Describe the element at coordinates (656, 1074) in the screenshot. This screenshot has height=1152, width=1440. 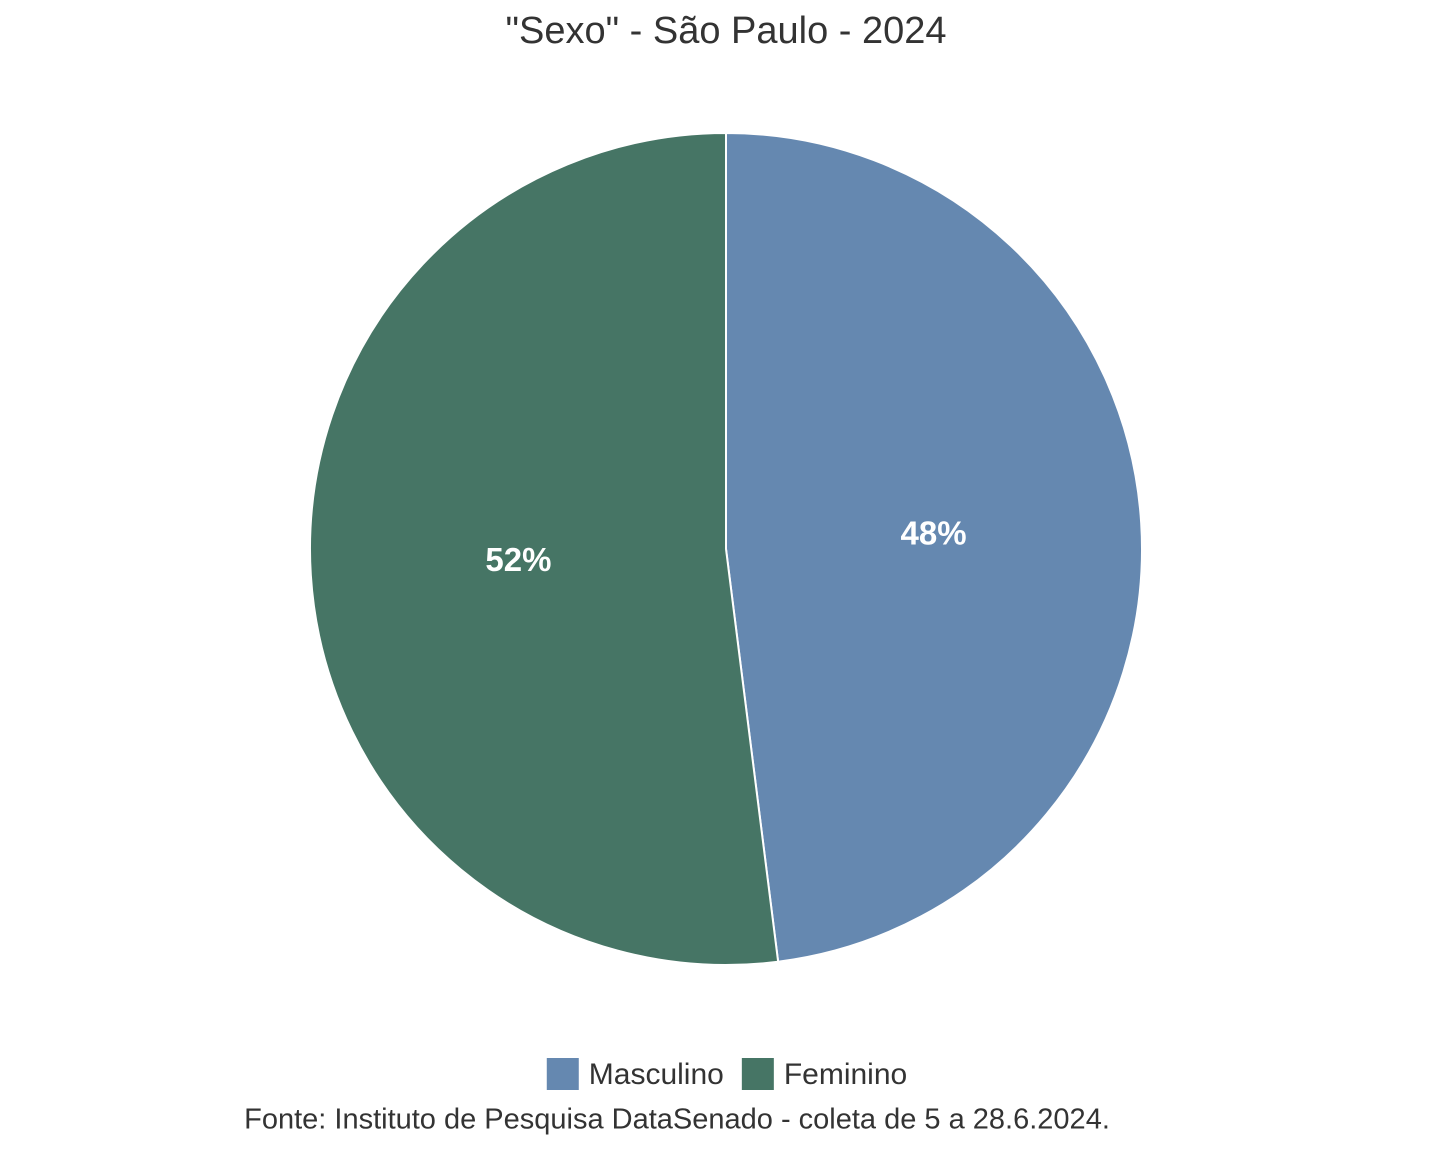
I see `legend-label: Masculino` at that location.